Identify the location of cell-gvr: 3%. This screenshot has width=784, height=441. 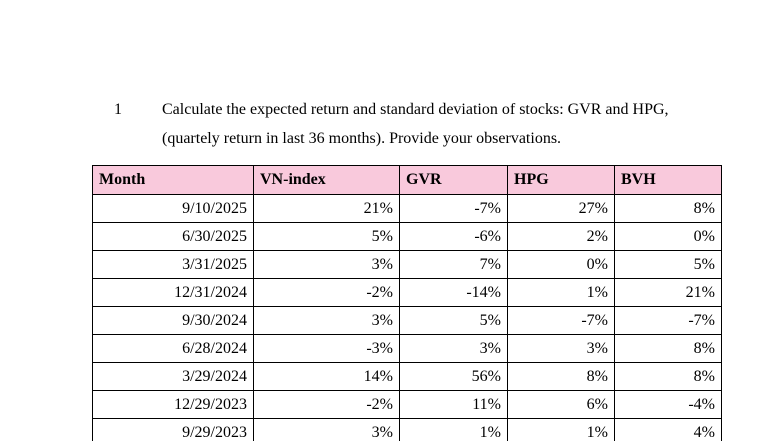
(453, 348).